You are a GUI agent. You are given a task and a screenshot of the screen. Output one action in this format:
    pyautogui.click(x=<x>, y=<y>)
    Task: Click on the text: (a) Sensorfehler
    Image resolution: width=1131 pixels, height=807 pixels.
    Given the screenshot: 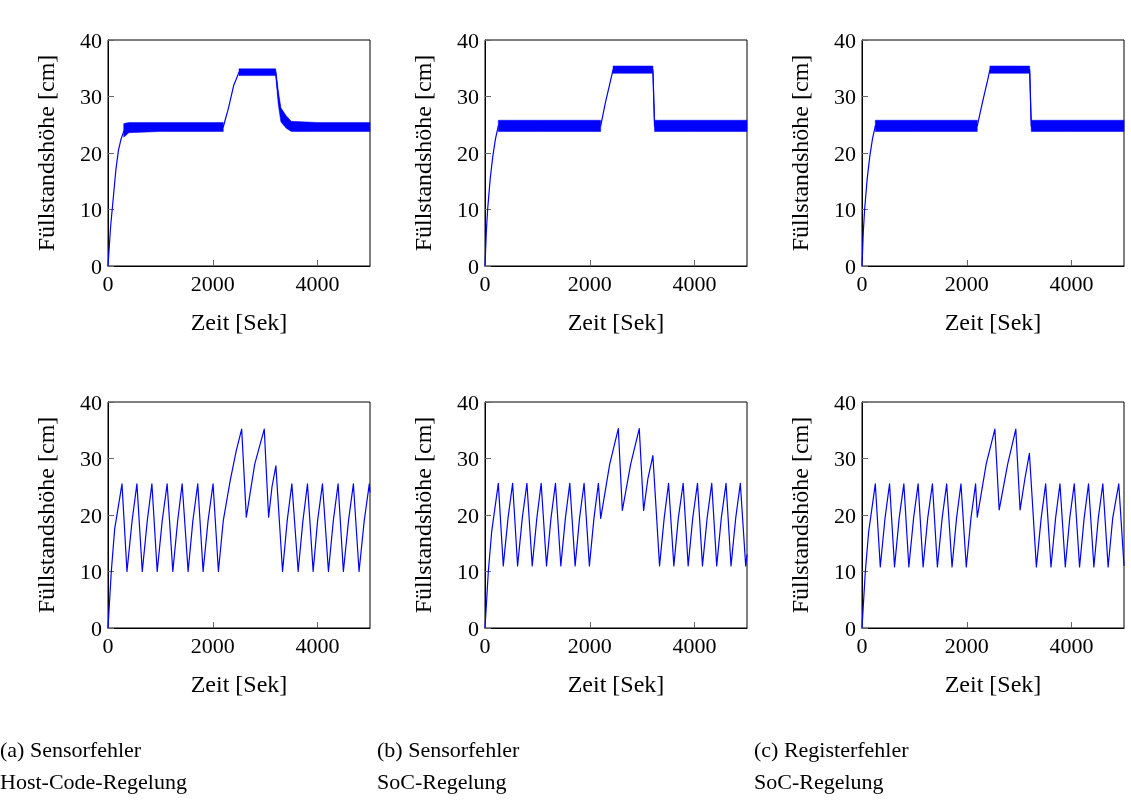 What is the action you would take?
    pyautogui.click(x=71, y=749)
    